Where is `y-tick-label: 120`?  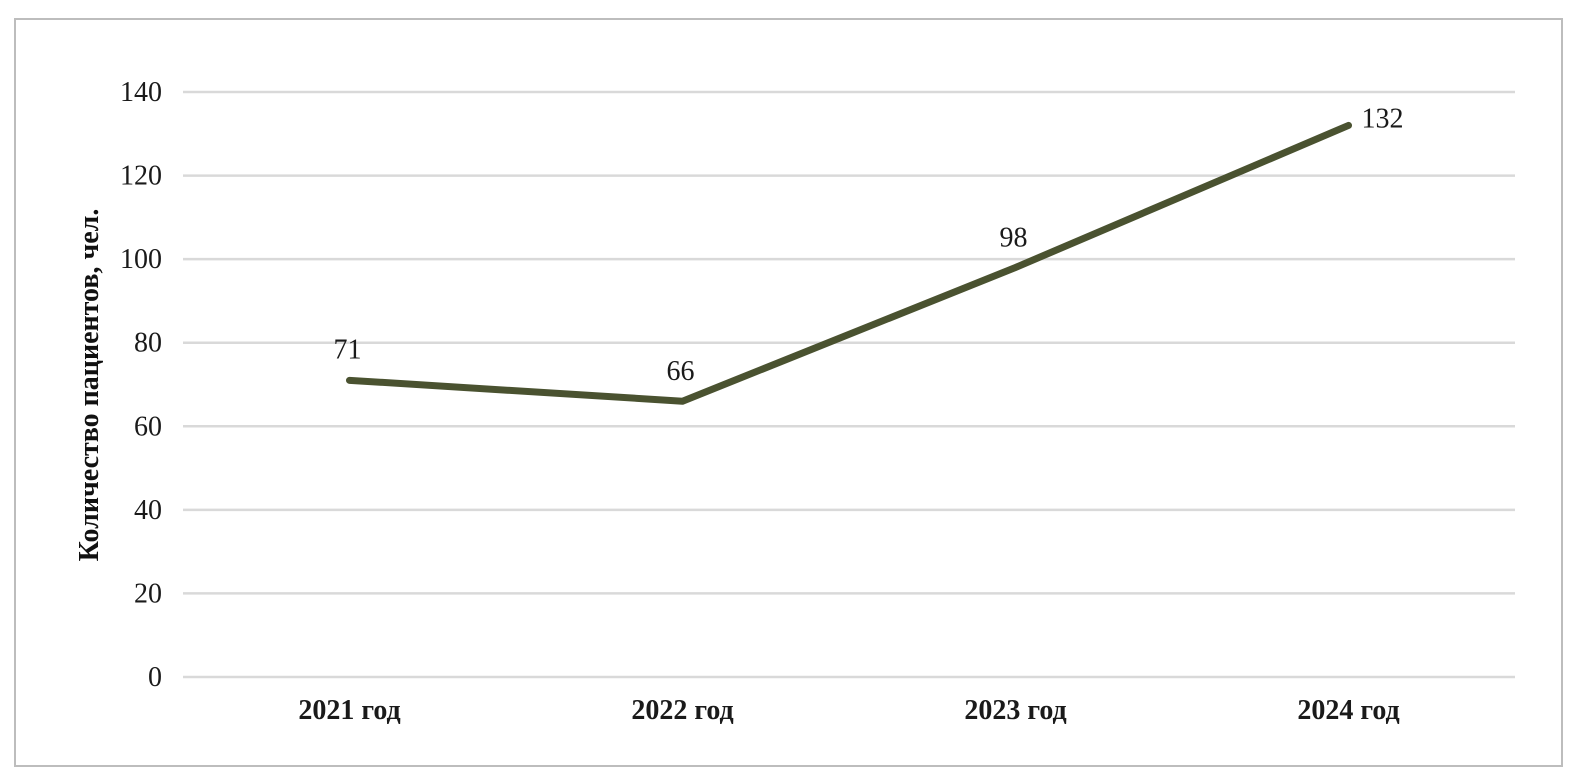 y-tick-label: 120 is located at coordinates (141, 176).